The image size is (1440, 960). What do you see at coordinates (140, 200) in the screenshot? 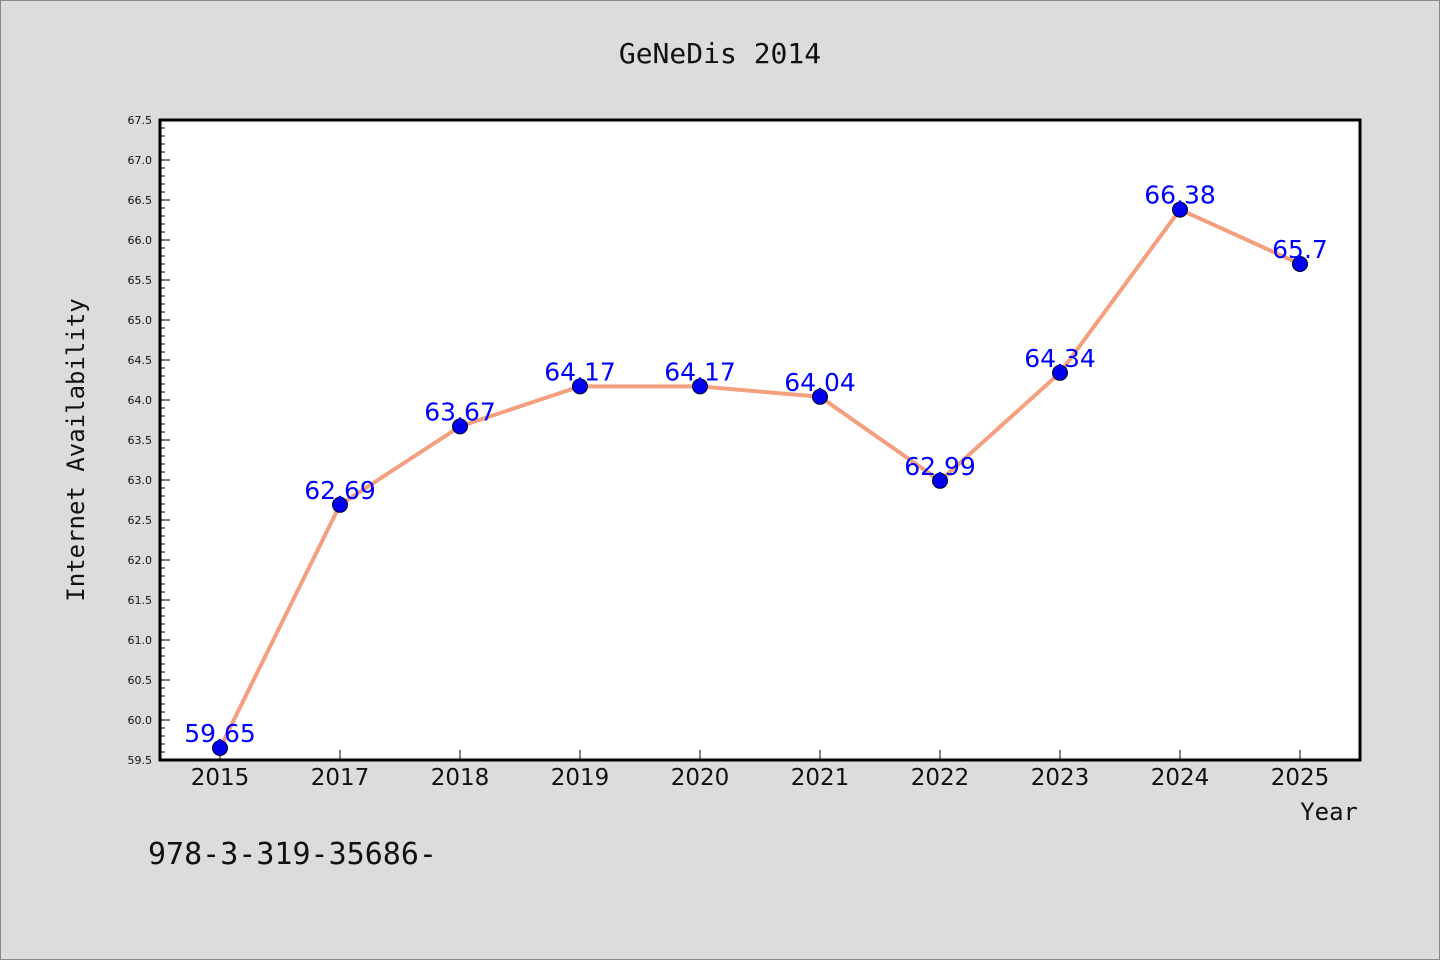
I see `y-tick-label: 66.5` at bounding box center [140, 200].